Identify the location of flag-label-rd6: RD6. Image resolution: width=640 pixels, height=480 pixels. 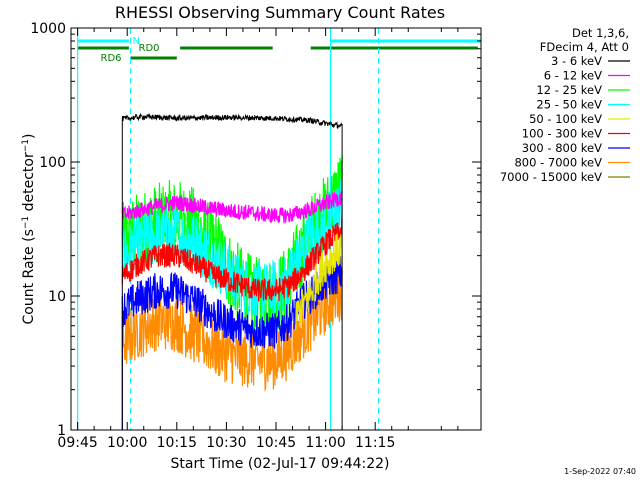
(111, 58).